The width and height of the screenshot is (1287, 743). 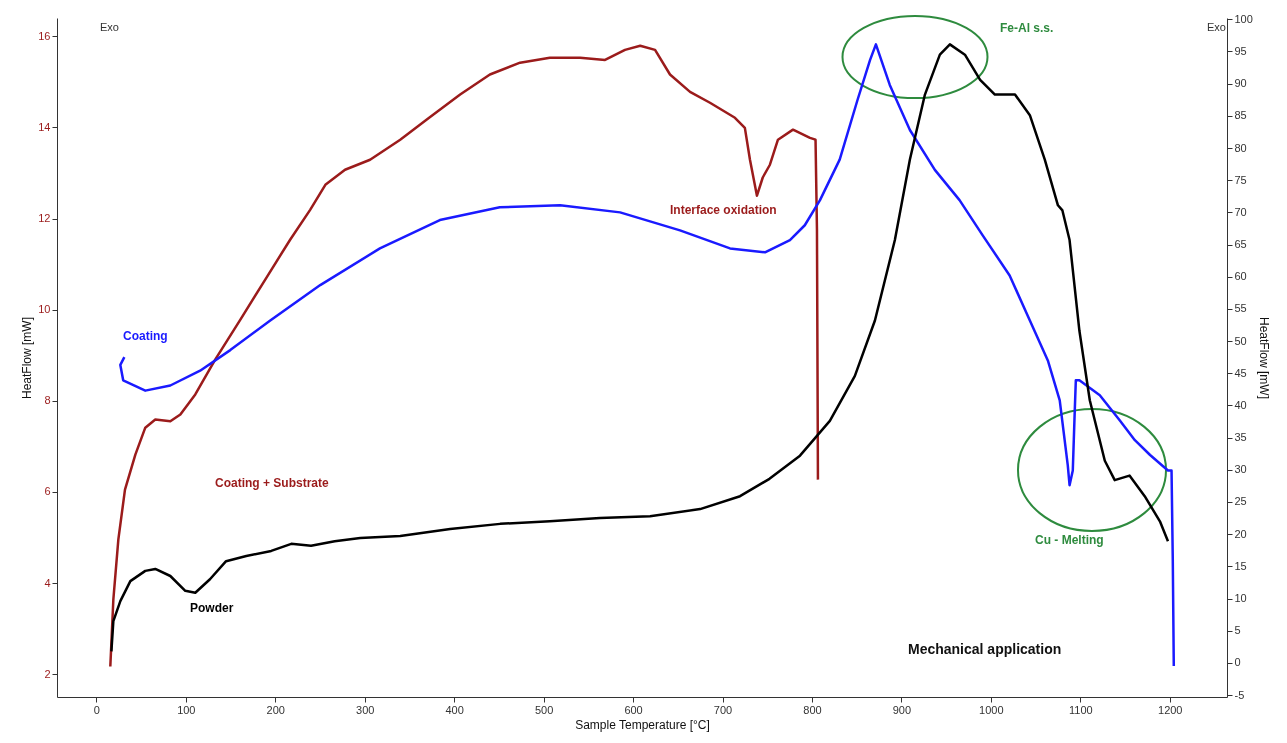 I want to click on y-tick-label: 10, so click(x=44, y=309).